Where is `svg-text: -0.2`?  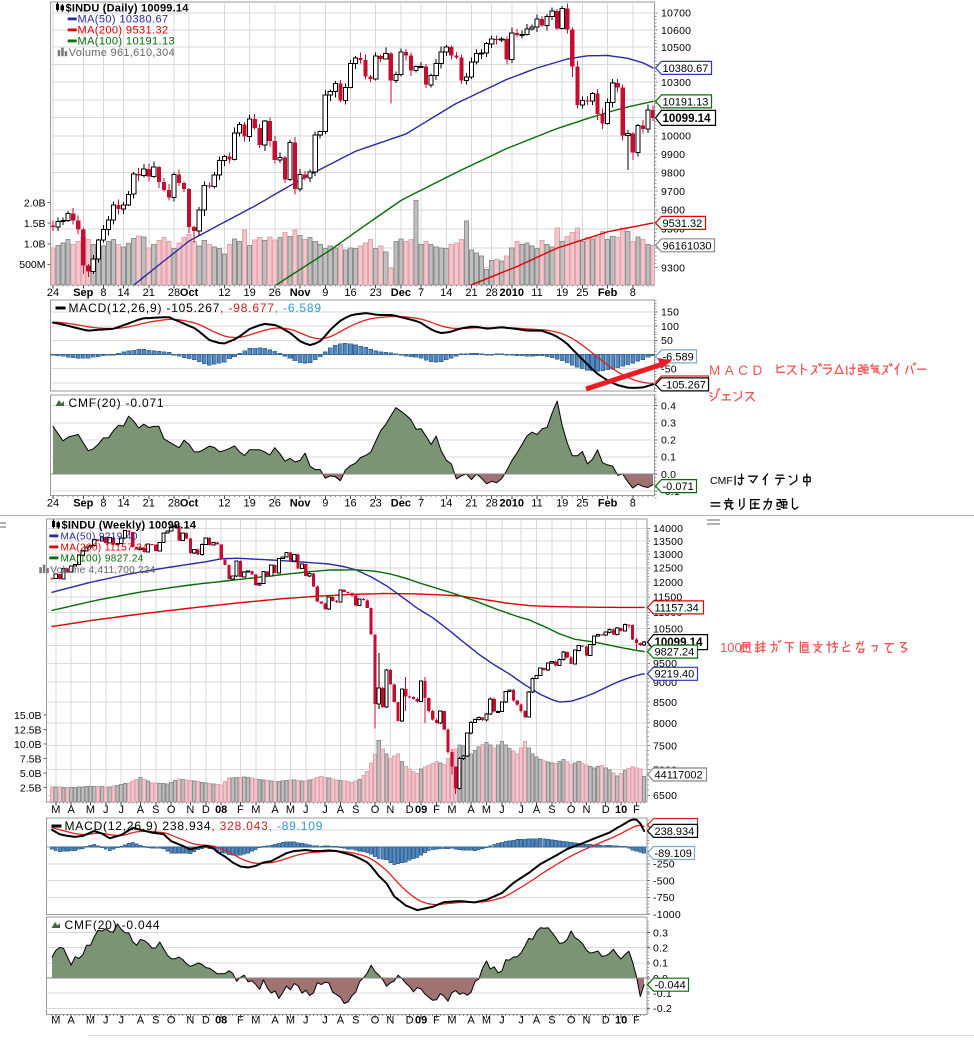 svg-text: -0.2 is located at coordinates (662, 1009).